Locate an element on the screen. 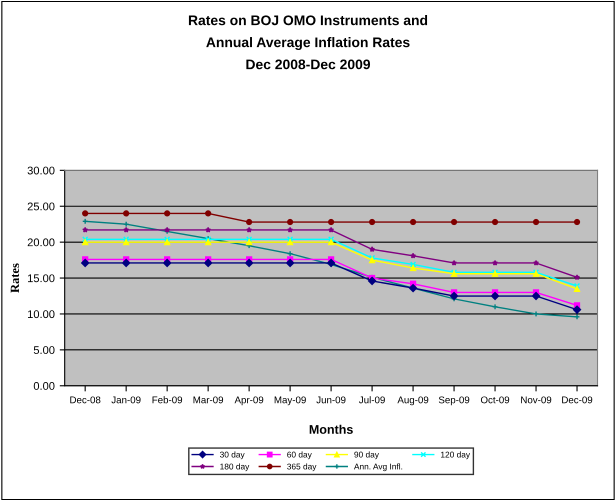  x-tick-label: Mar-09 is located at coordinates (209, 400).